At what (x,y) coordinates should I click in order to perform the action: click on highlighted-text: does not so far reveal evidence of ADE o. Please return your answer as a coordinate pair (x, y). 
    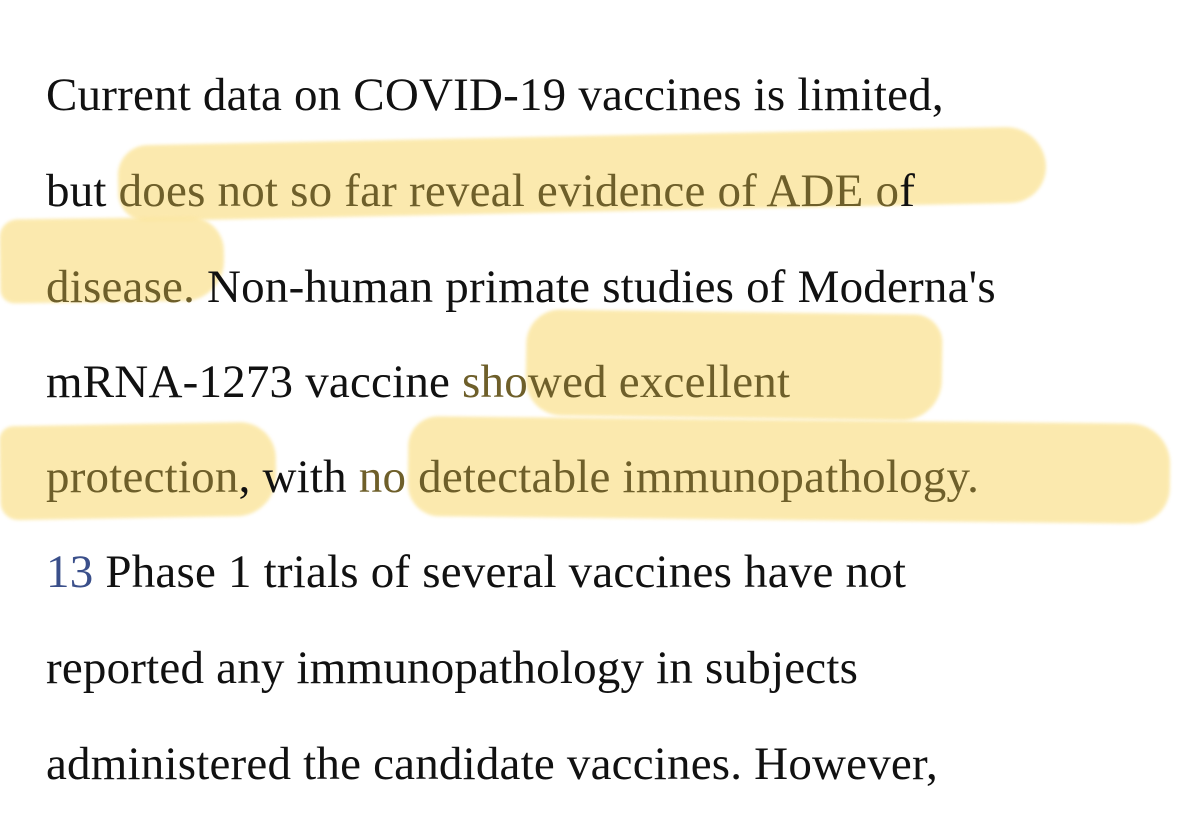
    Looking at the image, I should click on (509, 191).